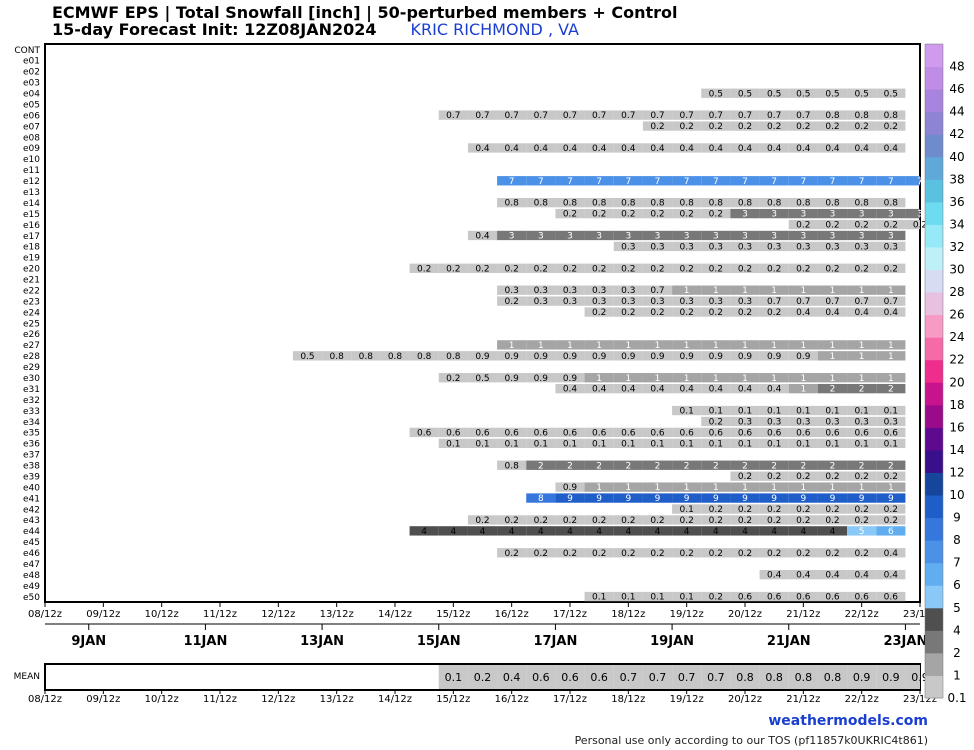 The width and height of the screenshot is (974, 750). Describe the element at coordinates (31, 598) in the screenshot. I see `member-label: e50` at that location.